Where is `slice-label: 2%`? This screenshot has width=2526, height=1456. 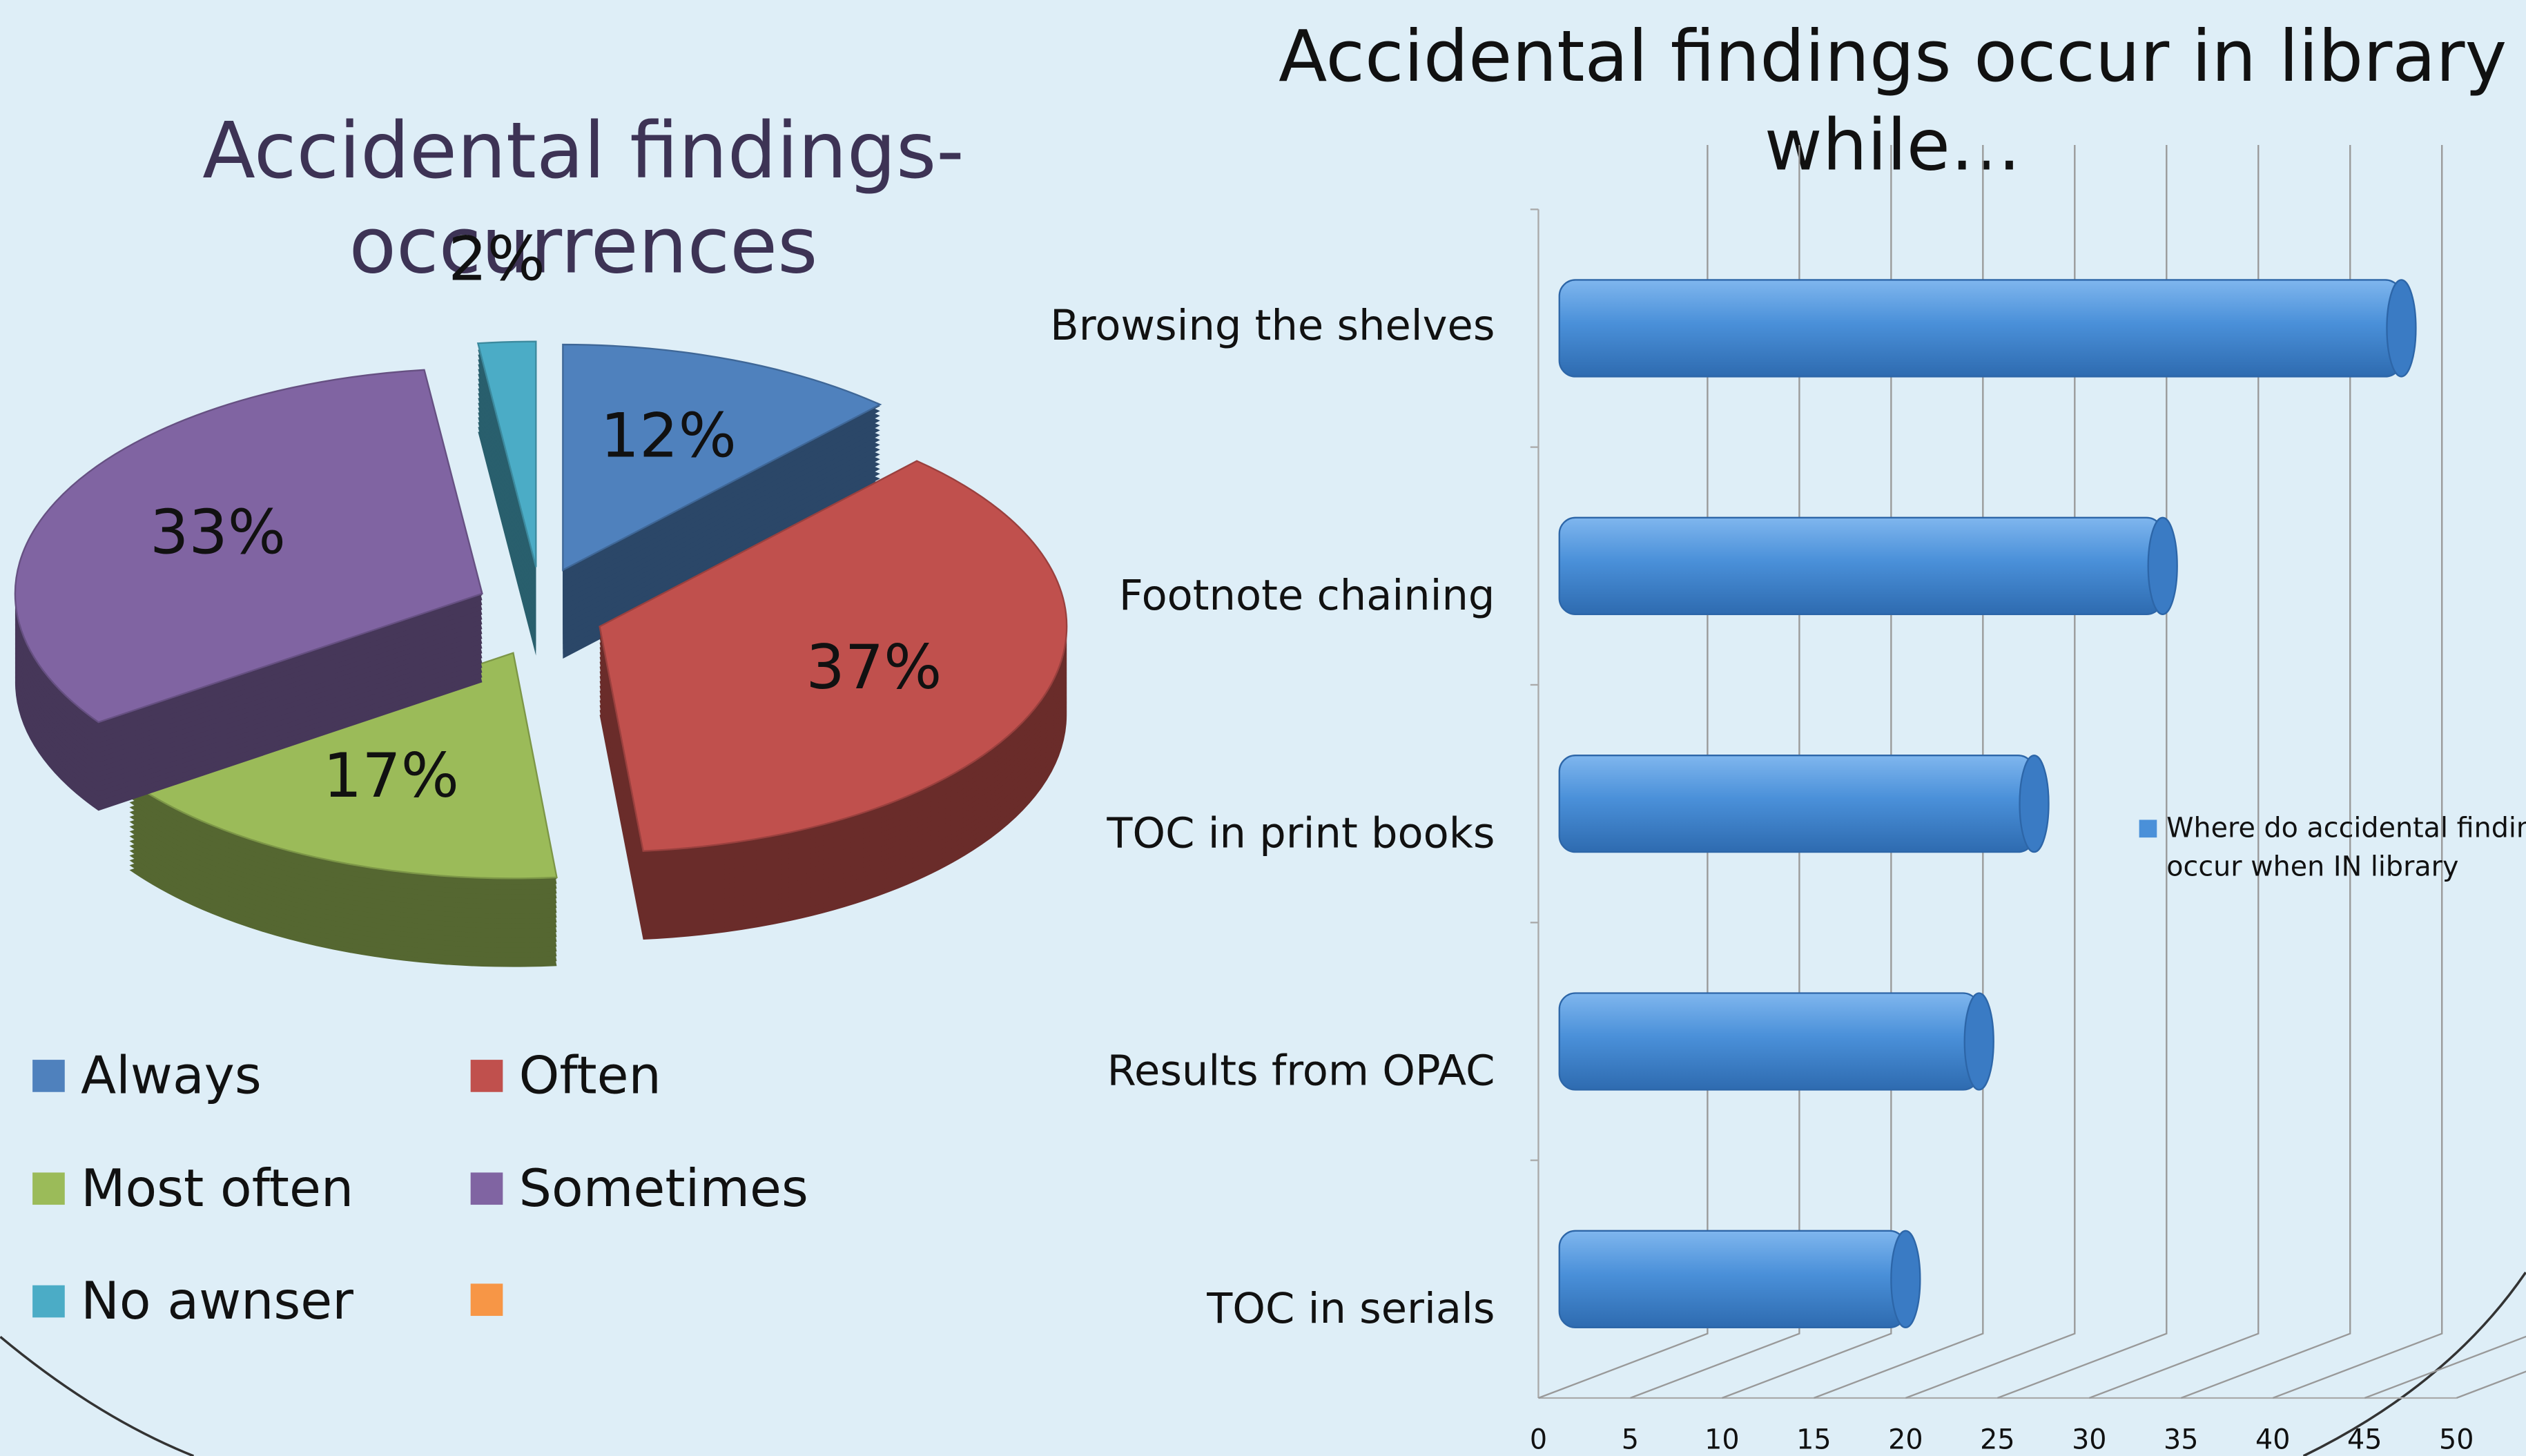
slice-label: 2% is located at coordinates (496, 259).